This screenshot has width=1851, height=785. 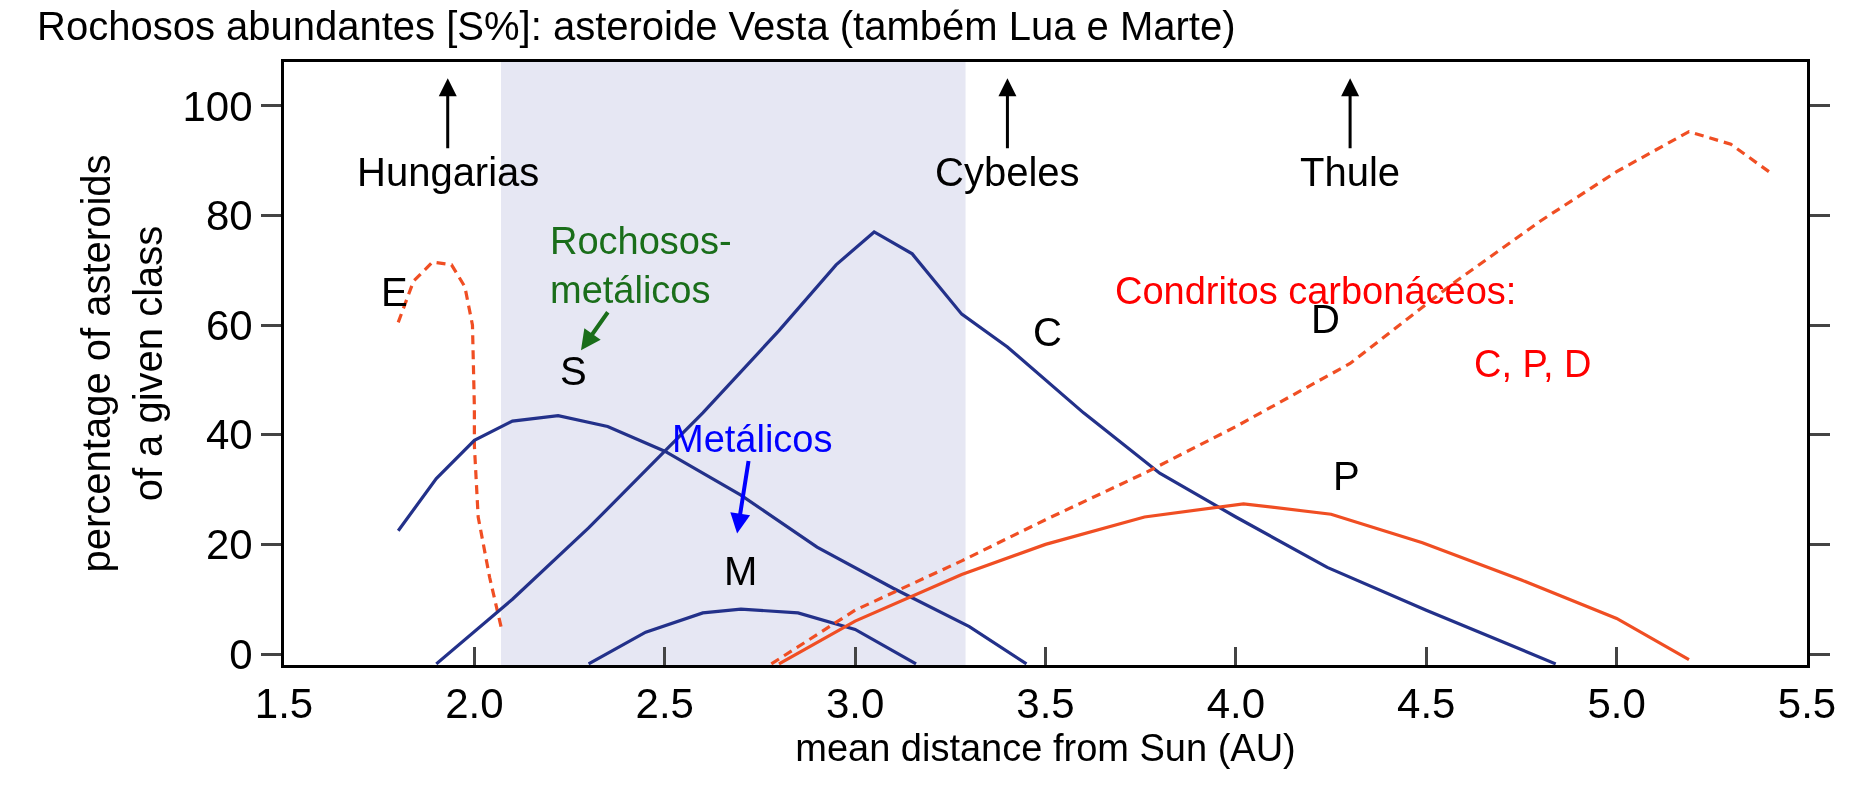 I want to click on y-tick-label: 80, so click(x=229, y=216).